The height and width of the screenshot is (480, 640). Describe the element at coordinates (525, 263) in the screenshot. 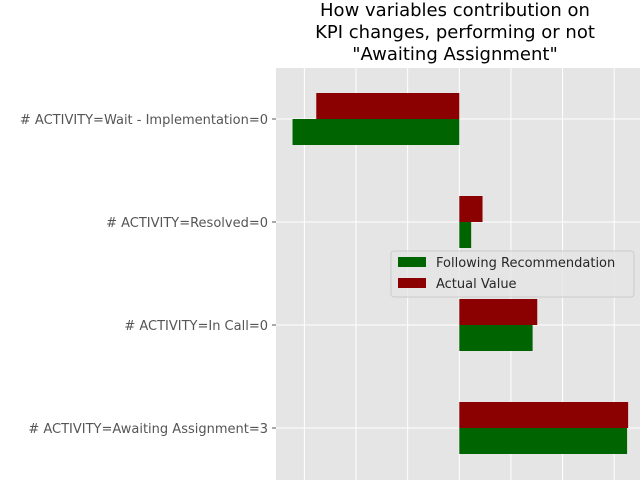

I see `legend-label-following-recommendation: Following Recommendation` at that location.